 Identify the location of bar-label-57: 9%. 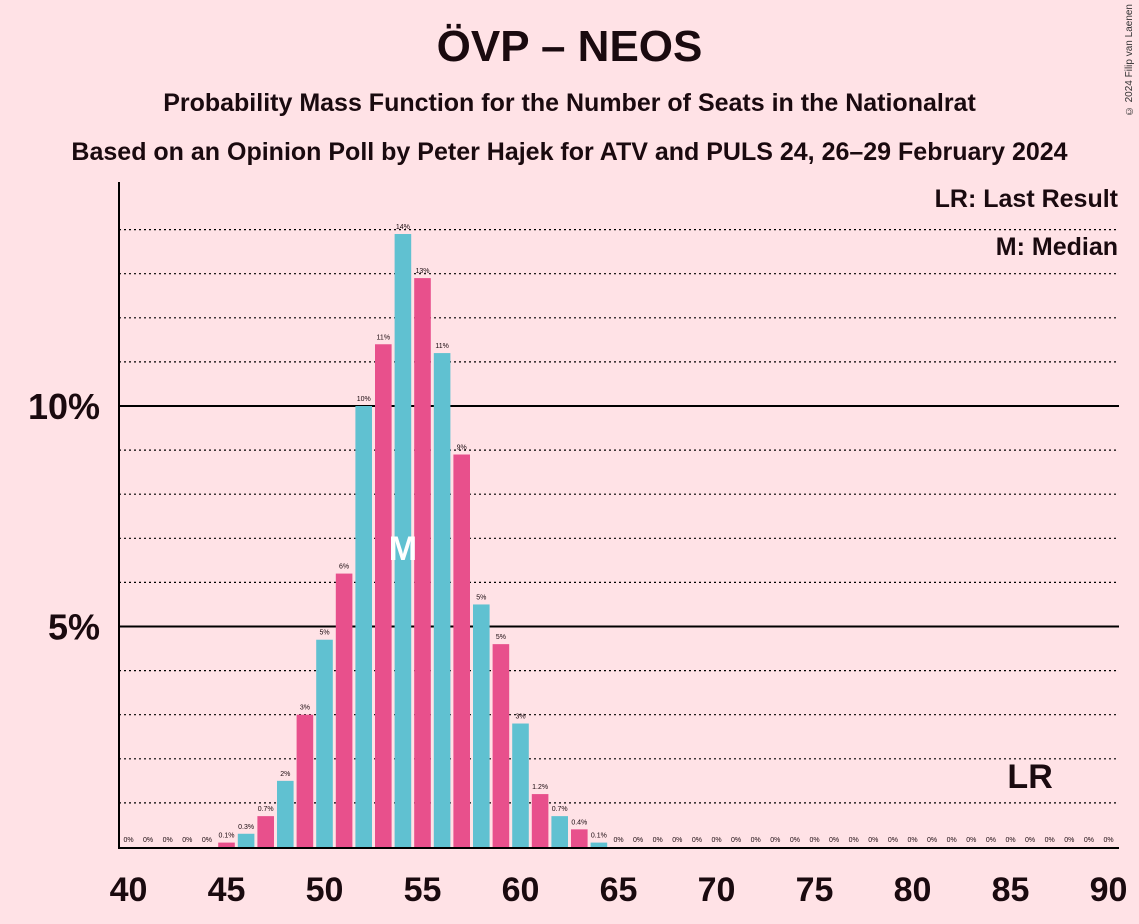
(462, 448).